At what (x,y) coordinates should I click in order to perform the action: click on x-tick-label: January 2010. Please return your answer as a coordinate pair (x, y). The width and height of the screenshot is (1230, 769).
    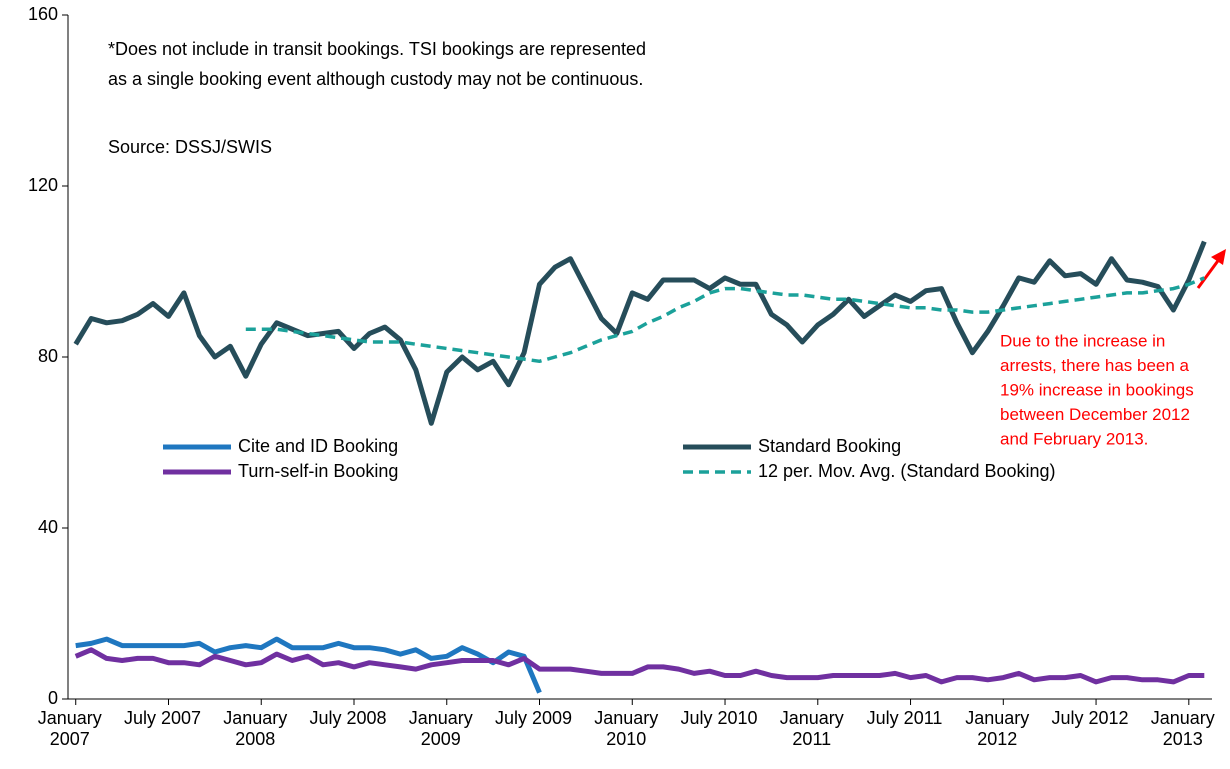
    Looking at the image, I should click on (626, 728).